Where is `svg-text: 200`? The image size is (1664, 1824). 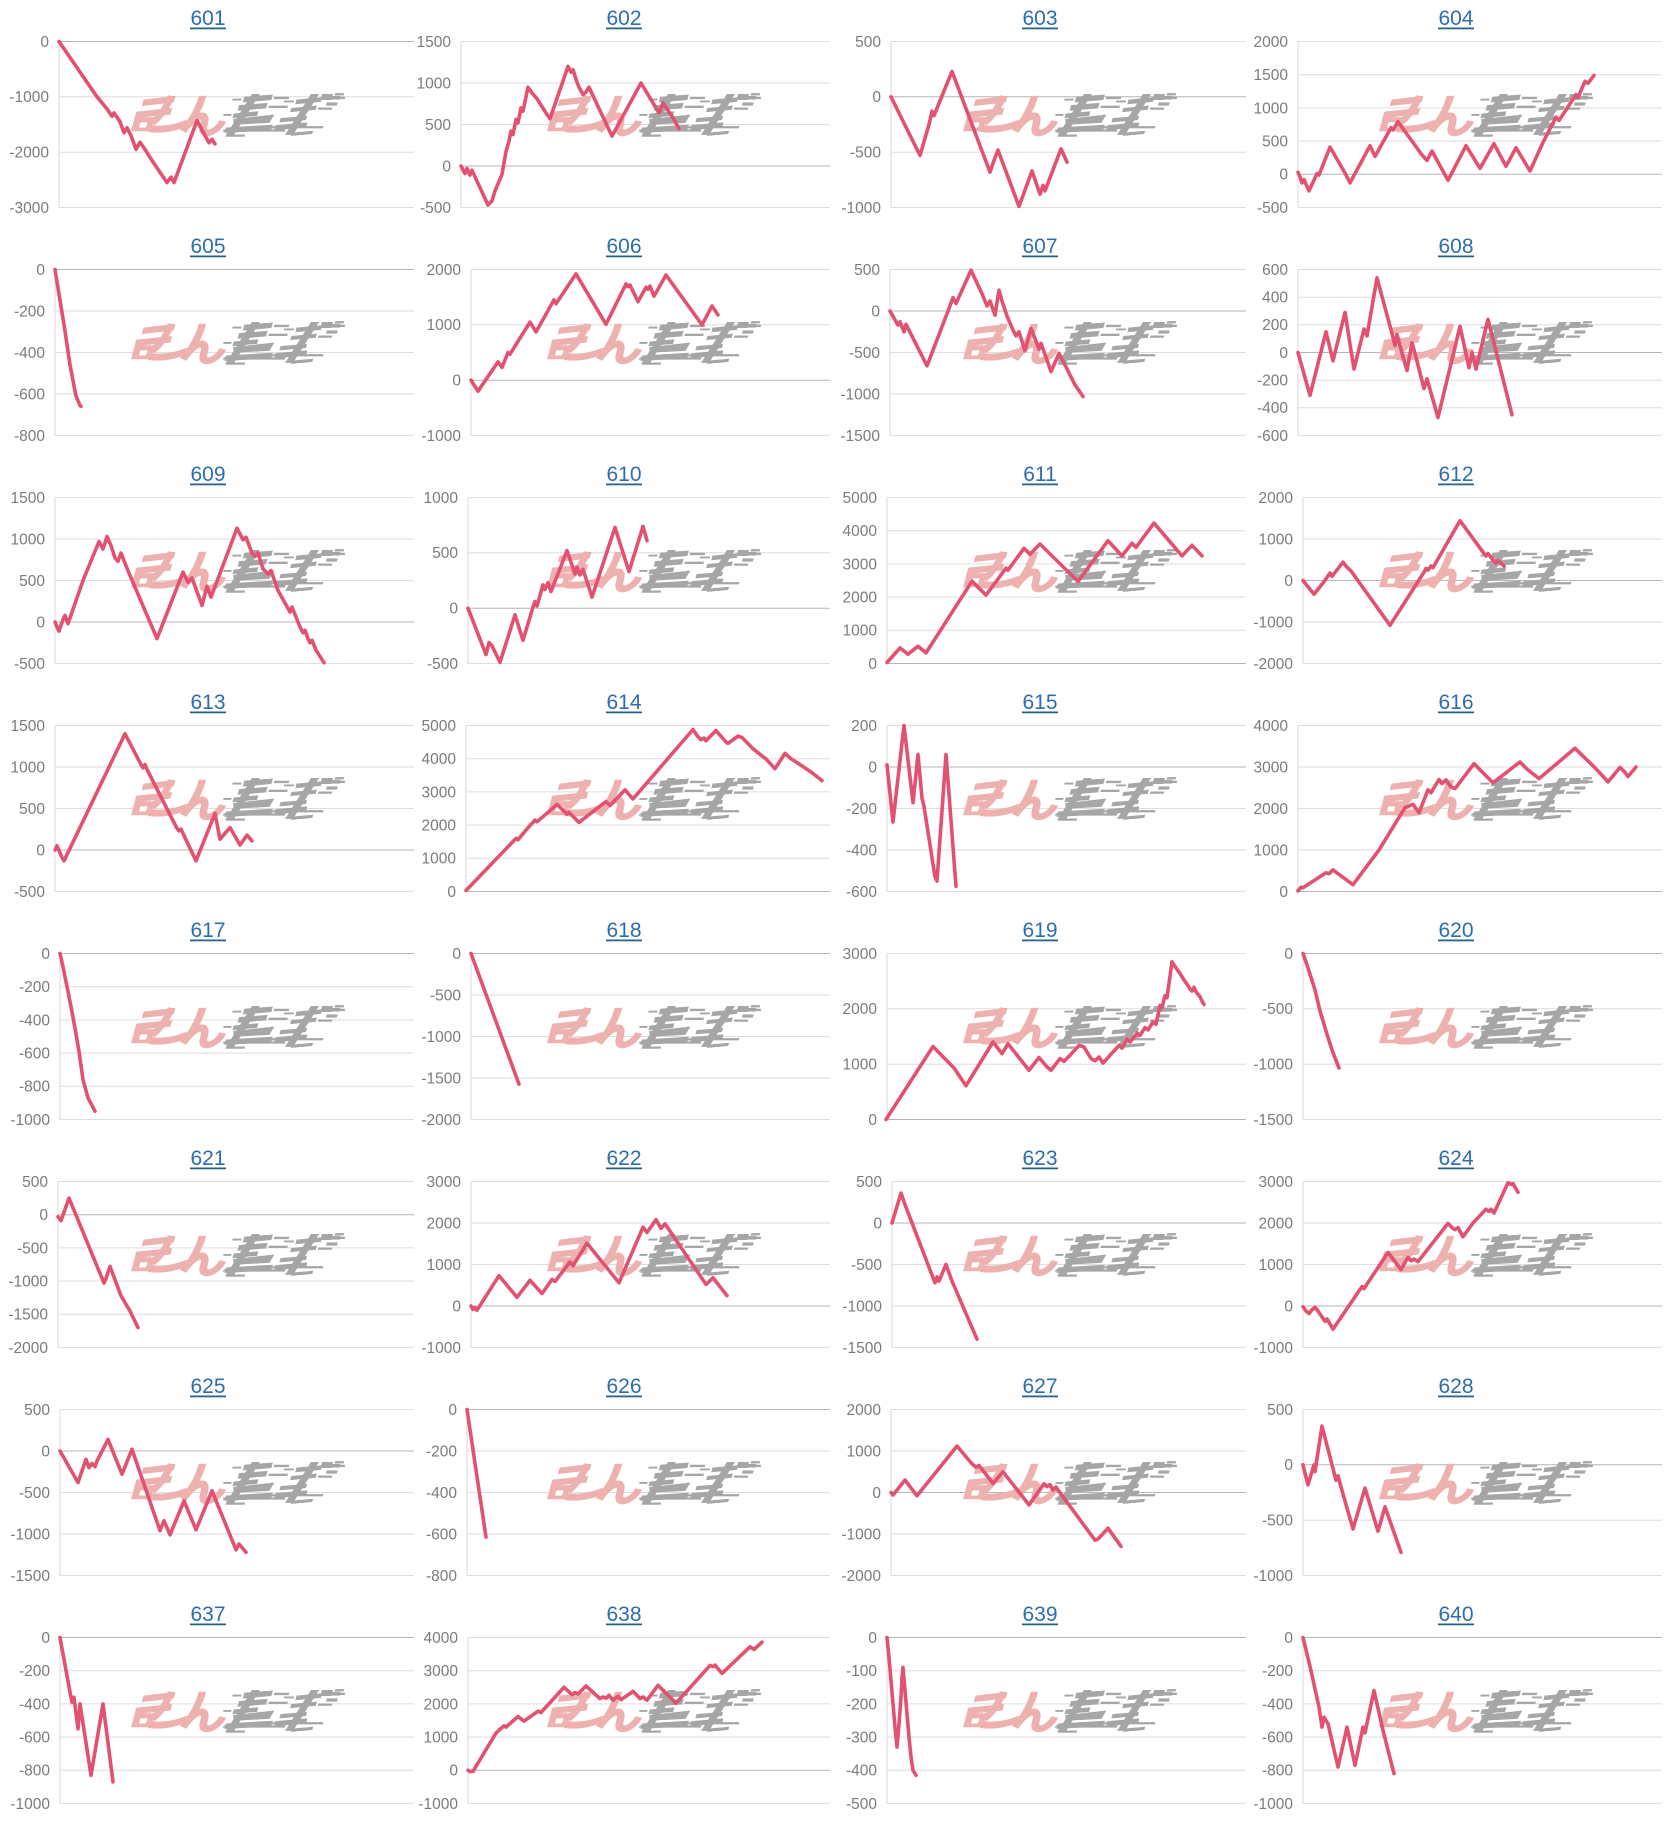 svg-text: 200 is located at coordinates (864, 726).